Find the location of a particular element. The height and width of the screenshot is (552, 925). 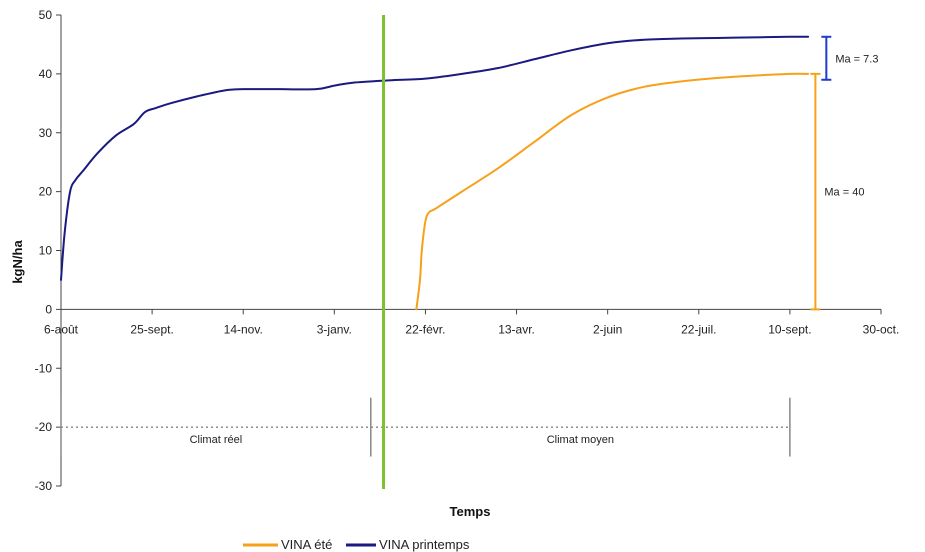

y-axis-title: kgN/ha is located at coordinates (17, 262).